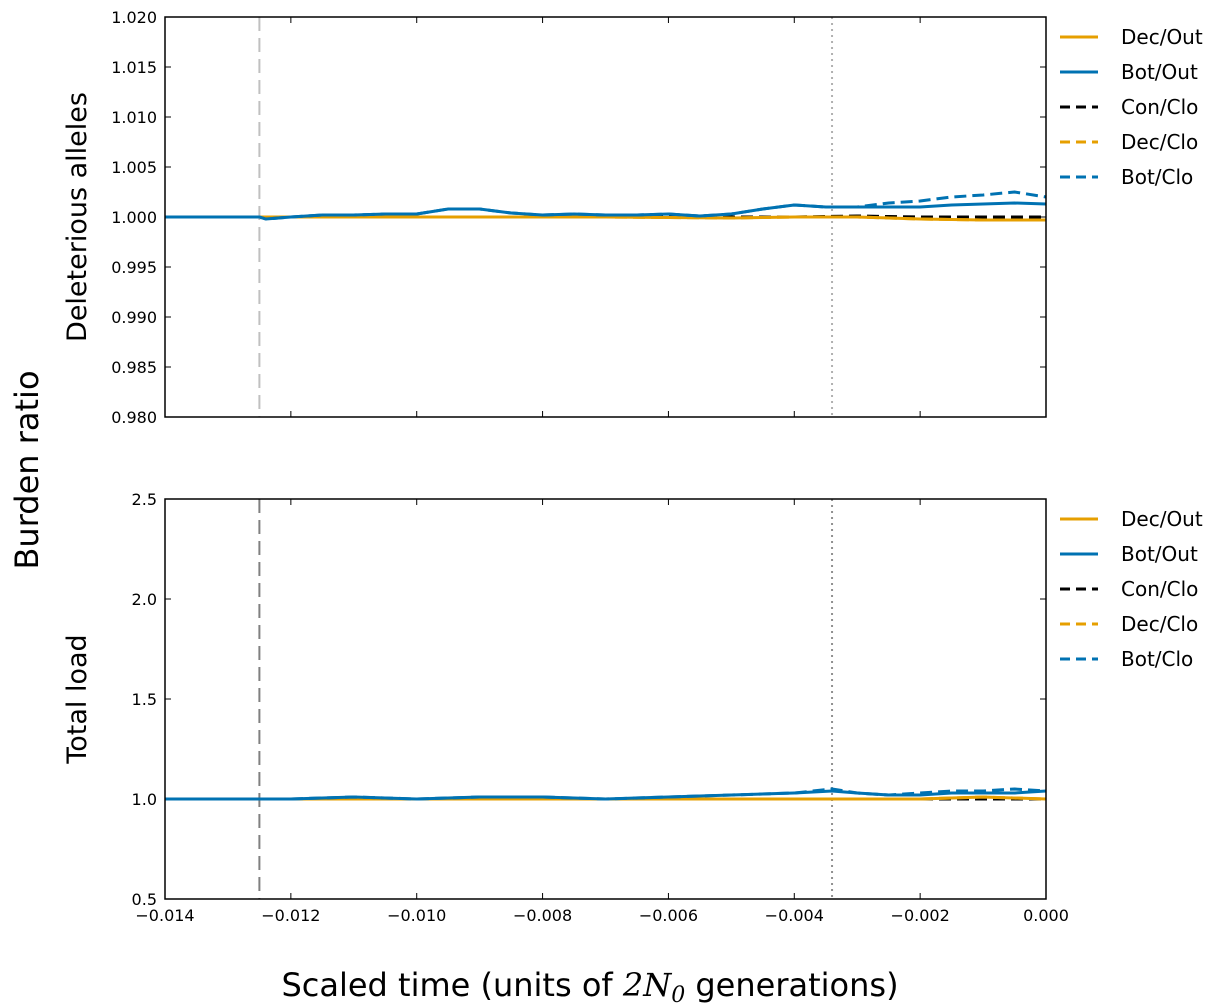 The image size is (1223, 1003). I want to click on xtick-label: −0.014, so click(164, 915).